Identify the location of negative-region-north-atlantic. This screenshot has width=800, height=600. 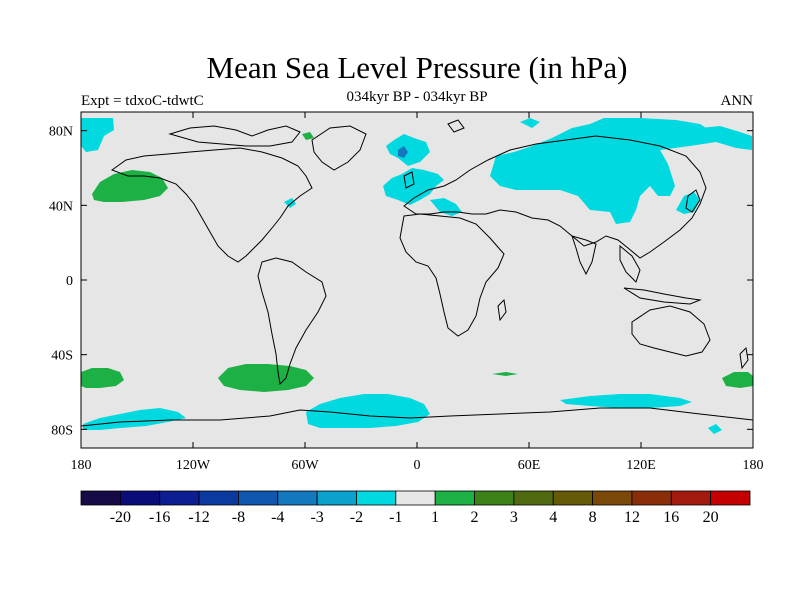
(413, 186).